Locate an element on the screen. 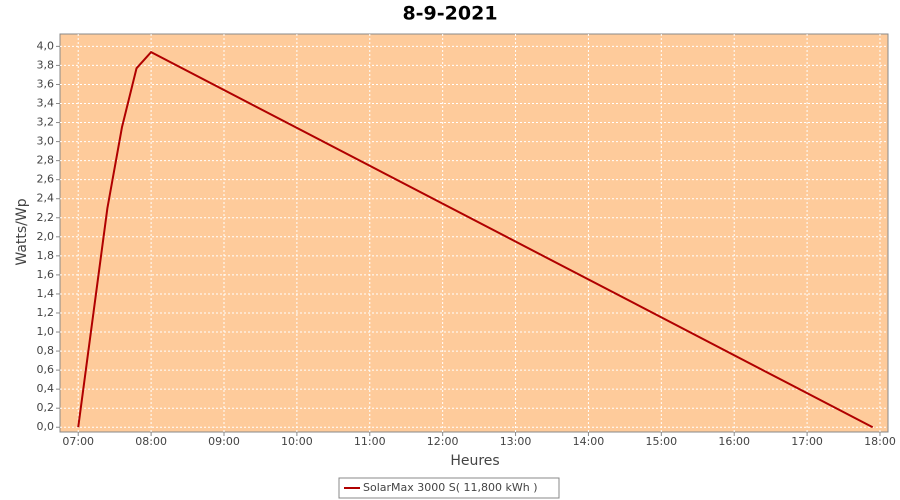 Image resolution: width=900 pixels, height=500 pixels. y-tick-label: 0,6 is located at coordinates (46, 369).